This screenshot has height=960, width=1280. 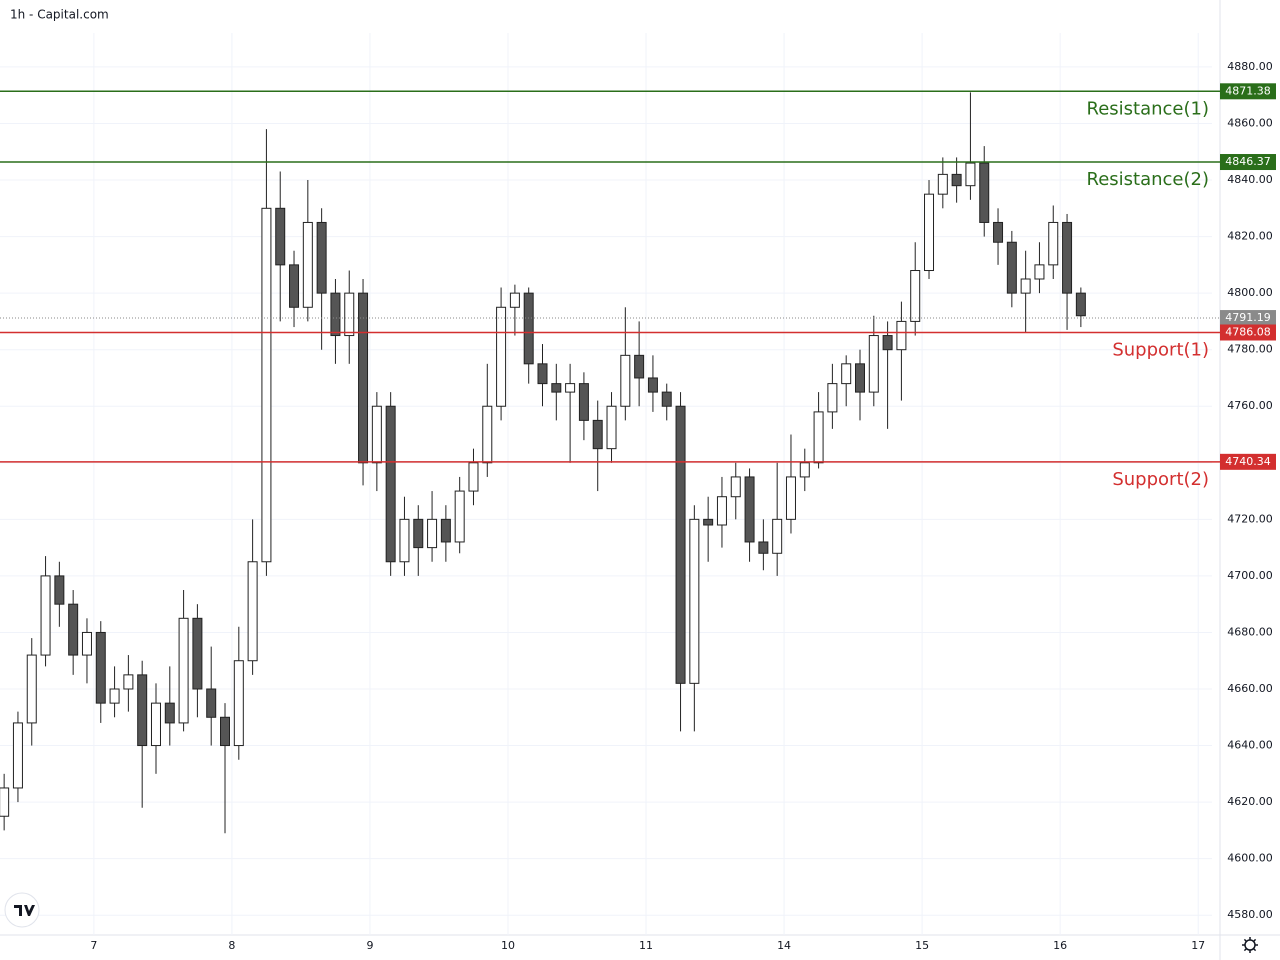 What do you see at coordinates (1250, 405) in the screenshot?
I see `y-tick-label: 4760.00` at bounding box center [1250, 405].